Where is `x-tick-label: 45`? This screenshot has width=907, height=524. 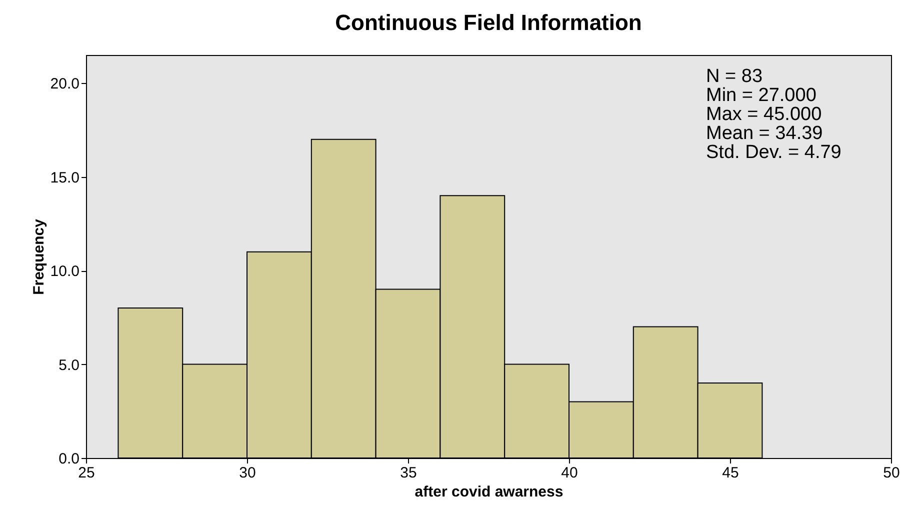
x-tick-label: 45 is located at coordinates (730, 473).